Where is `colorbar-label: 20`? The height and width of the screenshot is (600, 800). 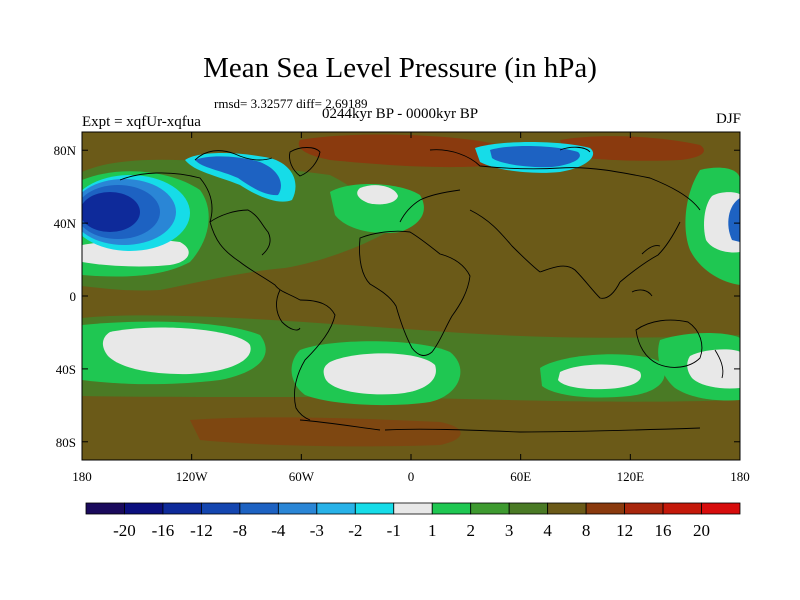 colorbar-label: 20 is located at coordinates (701, 530).